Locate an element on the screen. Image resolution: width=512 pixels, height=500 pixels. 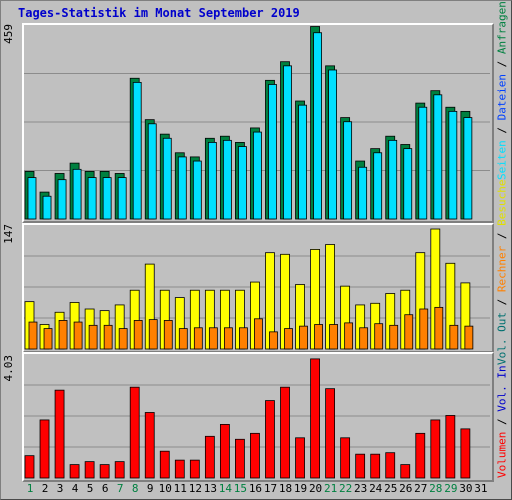
x-tick-label-27: 27 is located at coordinates (421, 488).